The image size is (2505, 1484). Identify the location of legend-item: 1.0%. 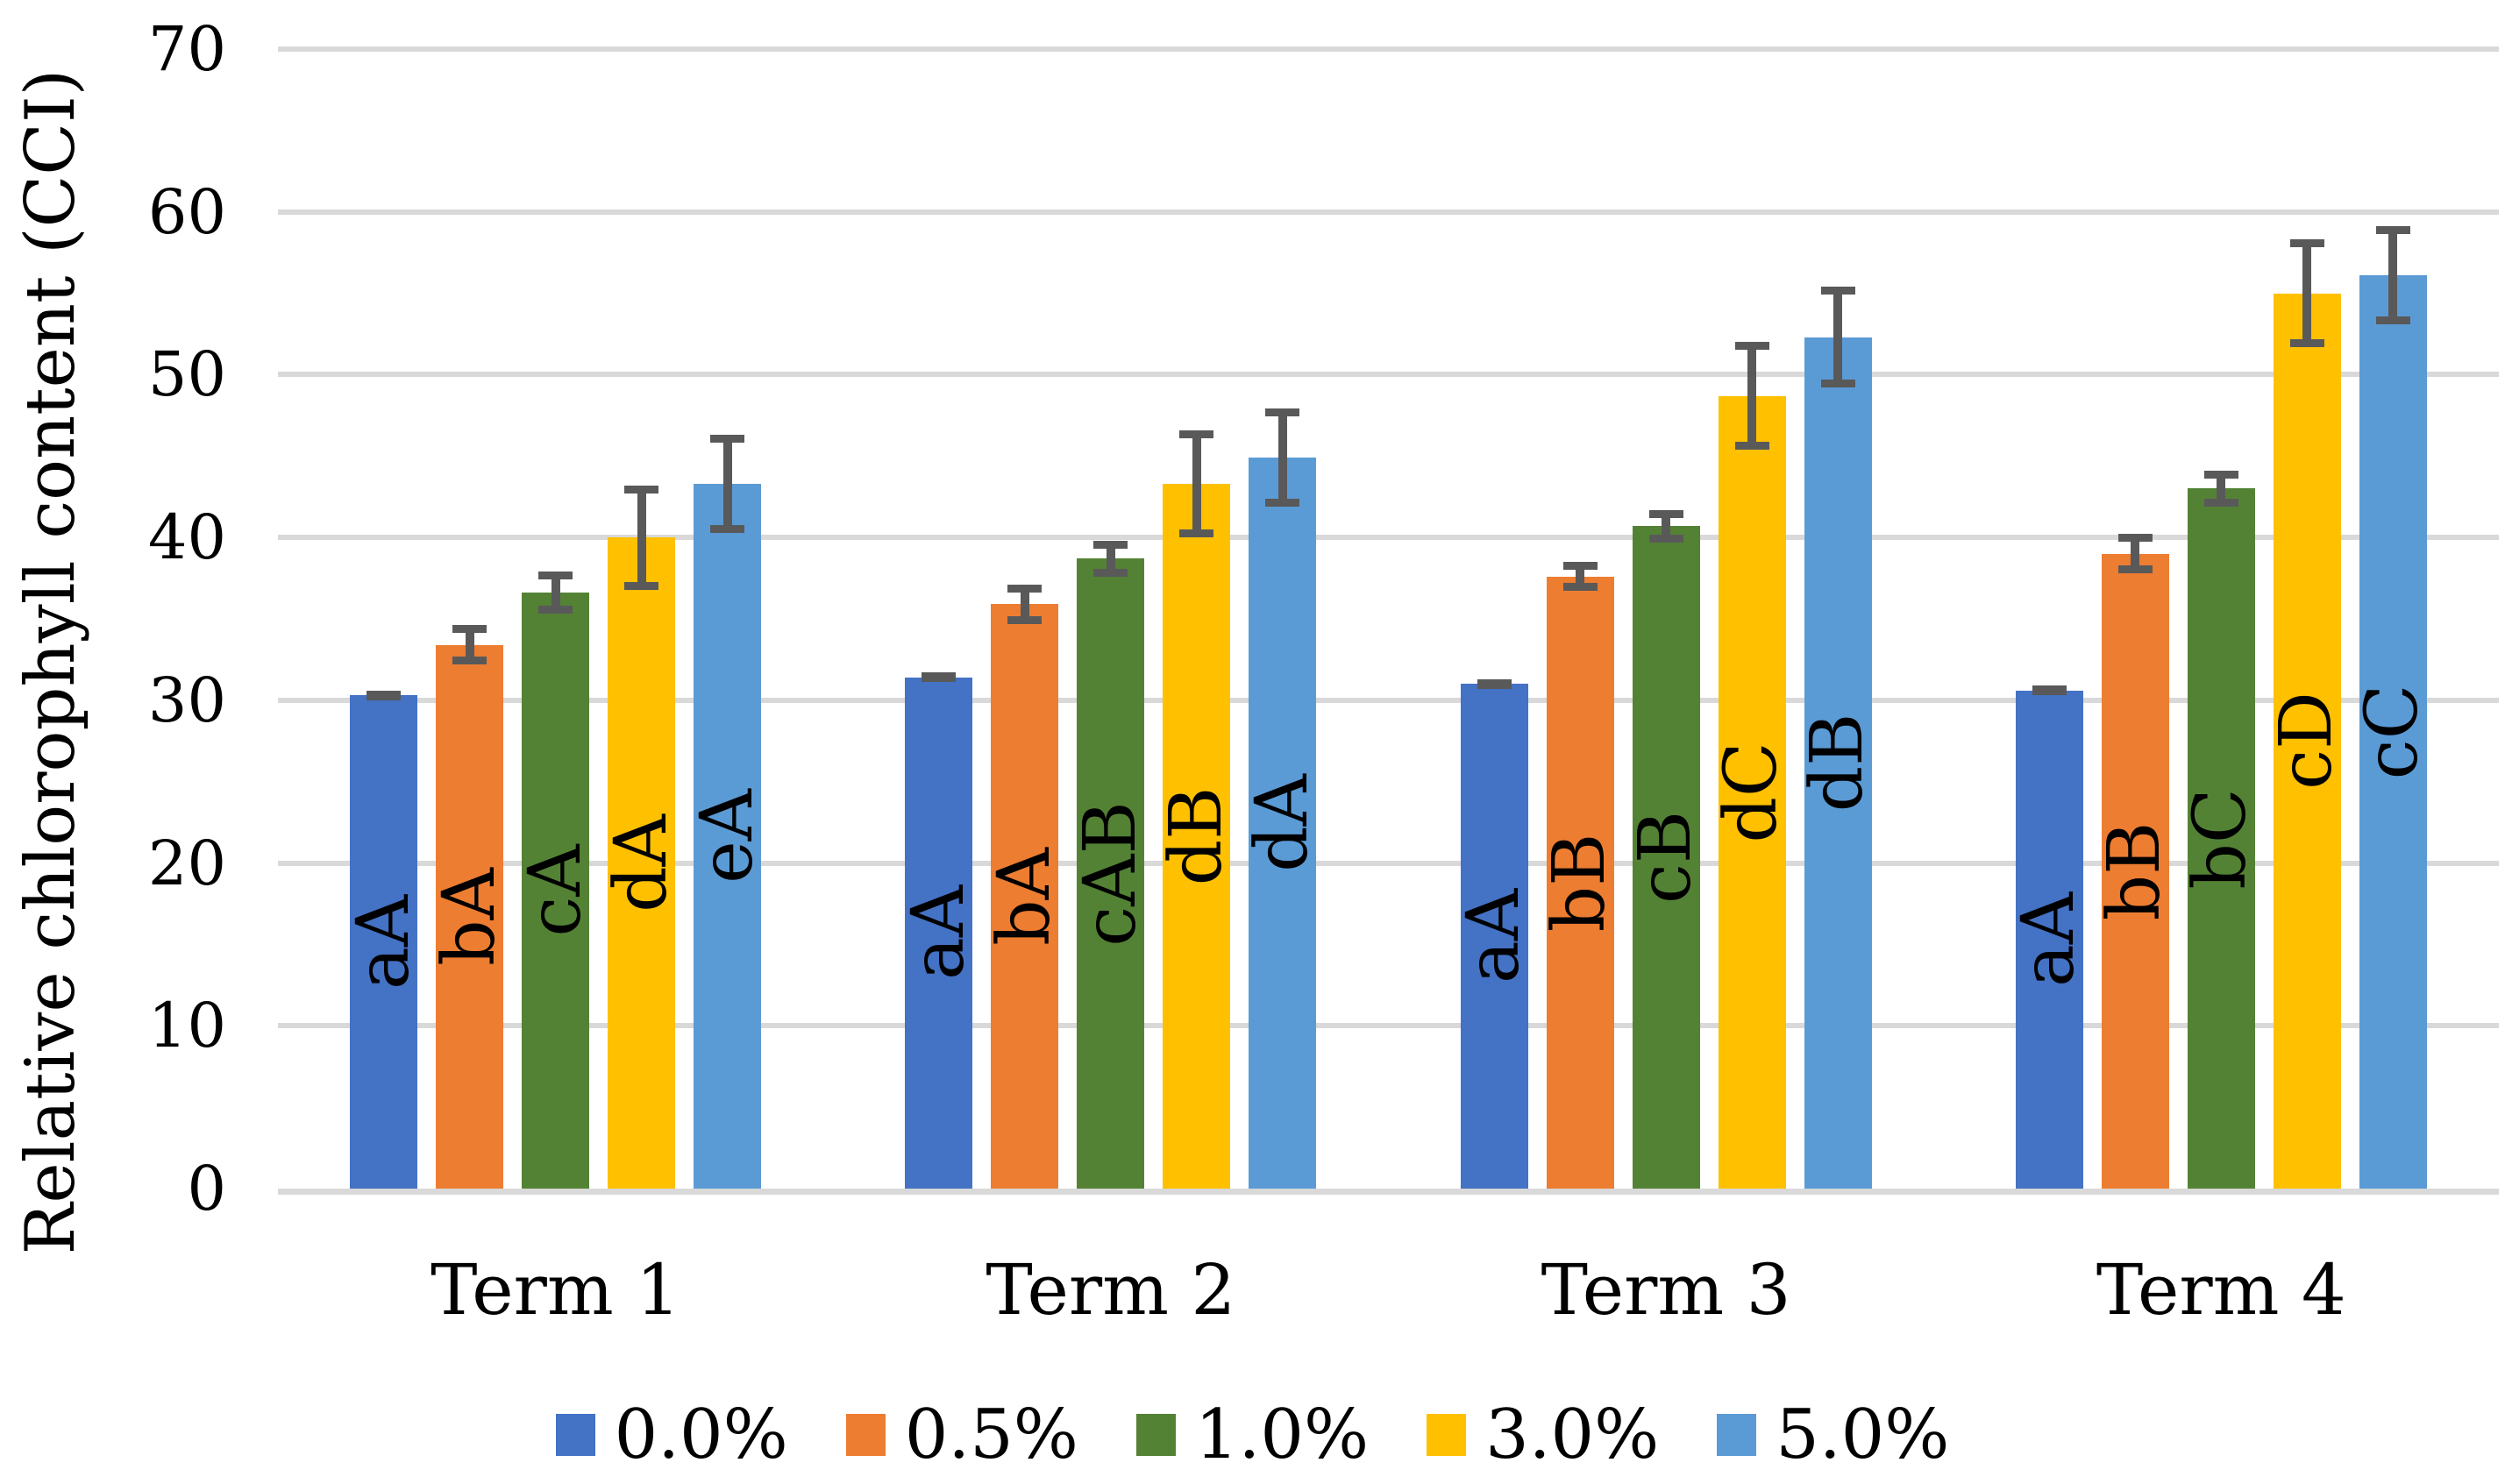
(1252, 1435).